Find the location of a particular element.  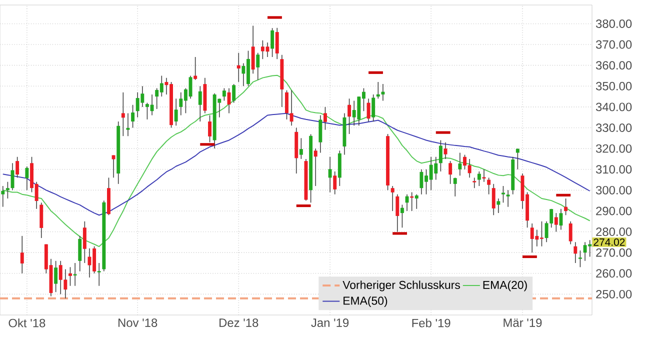

y-tick-label: 280.00 is located at coordinates (614, 232).